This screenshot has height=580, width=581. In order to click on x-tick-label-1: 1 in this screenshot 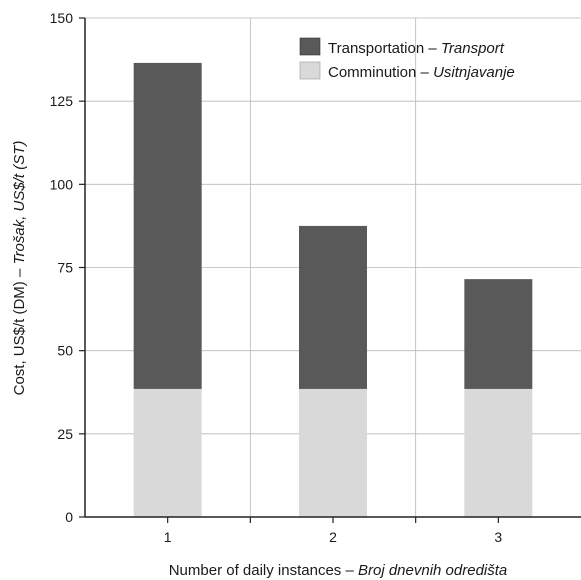, I will do `click(168, 537)`.